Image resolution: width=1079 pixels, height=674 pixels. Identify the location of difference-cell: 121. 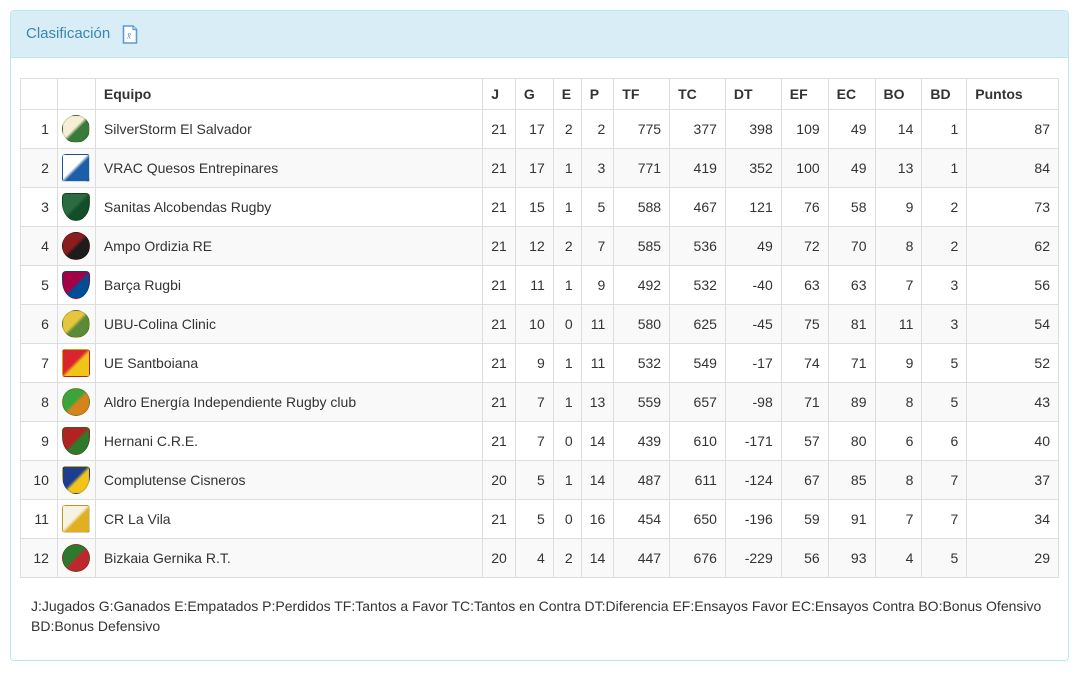
(753, 207).